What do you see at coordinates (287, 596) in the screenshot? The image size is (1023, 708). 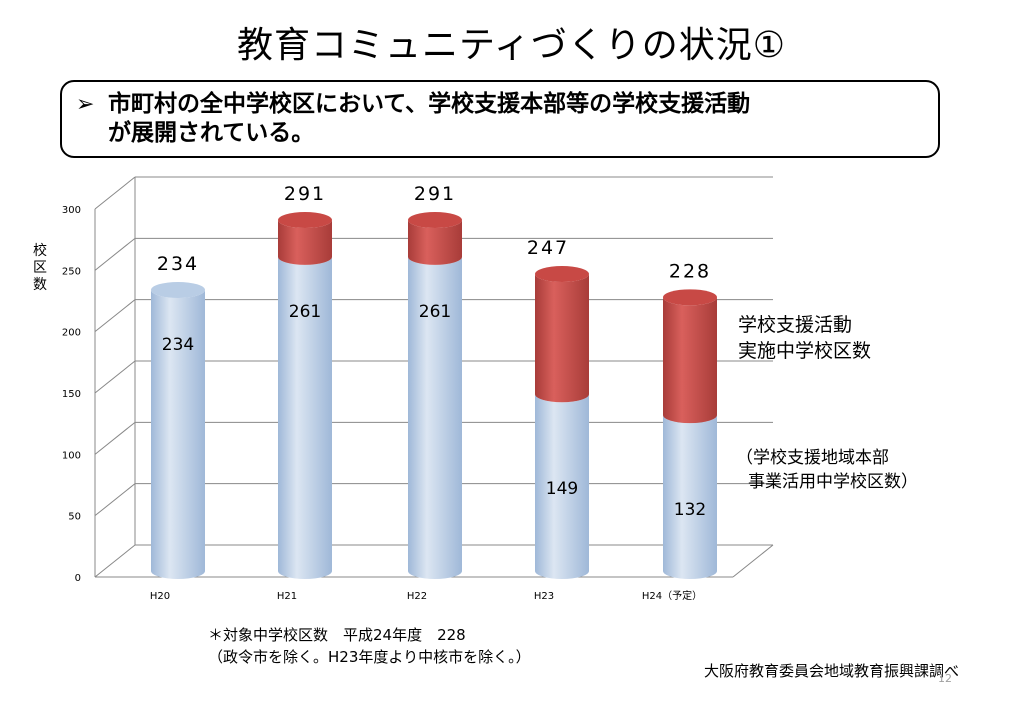 I see `x-tick-label: H21` at bounding box center [287, 596].